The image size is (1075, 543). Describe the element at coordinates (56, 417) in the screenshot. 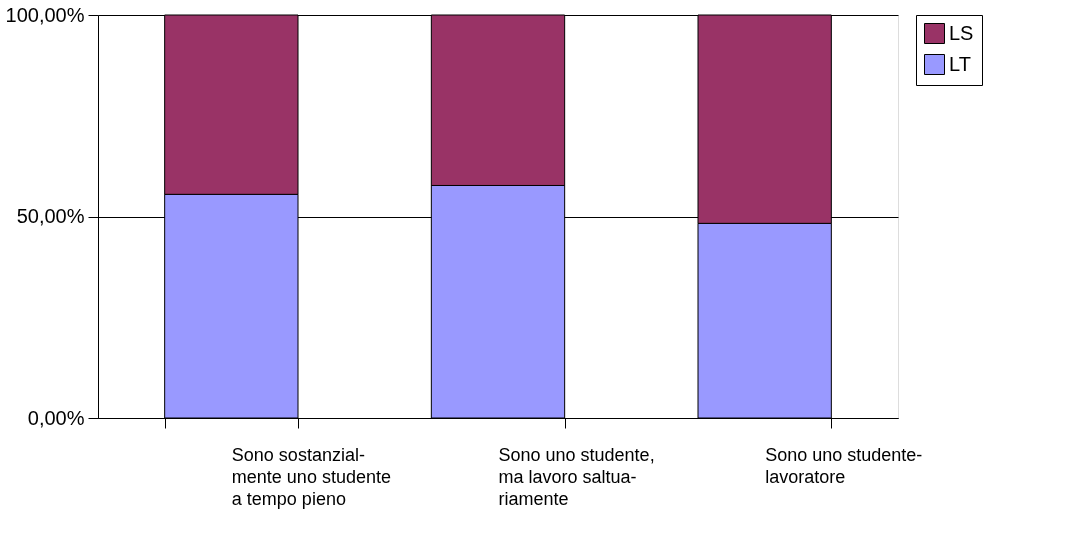

I see `y-tick-label: 0,00%` at that location.